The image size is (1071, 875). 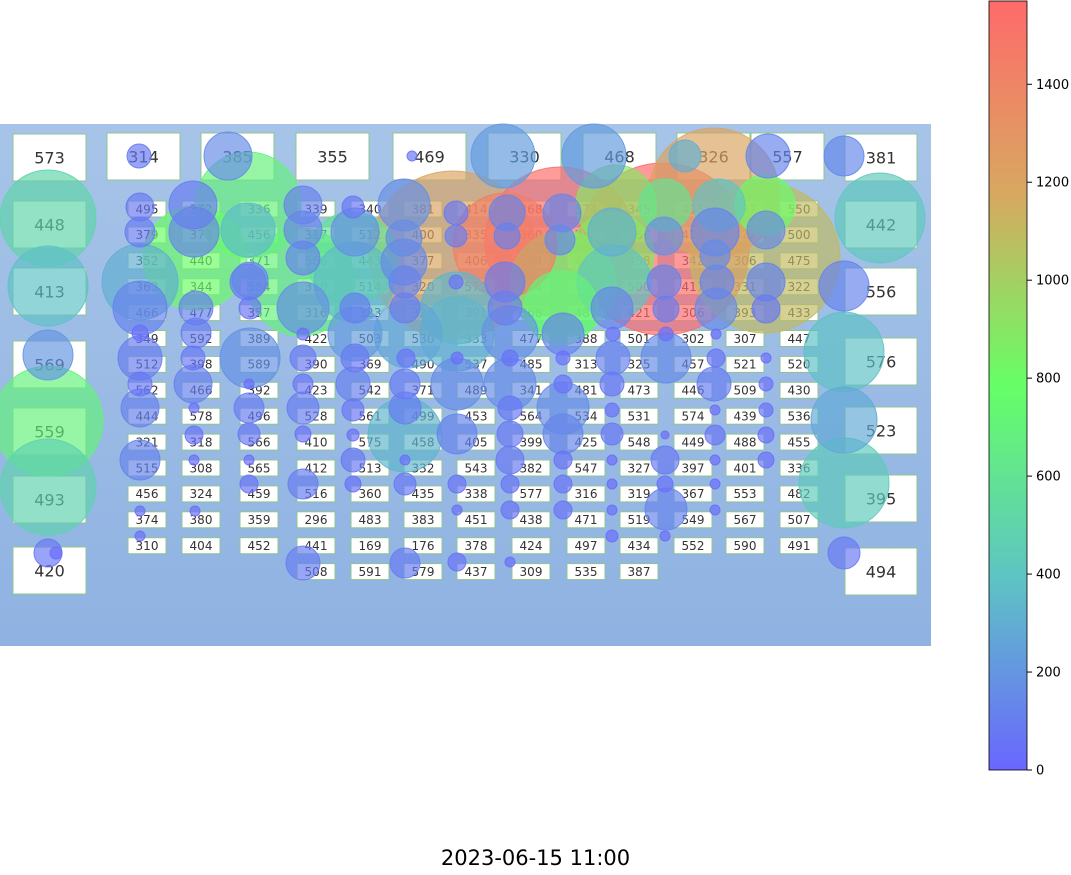 I want to click on small-cell: 296, so click(x=316, y=520).